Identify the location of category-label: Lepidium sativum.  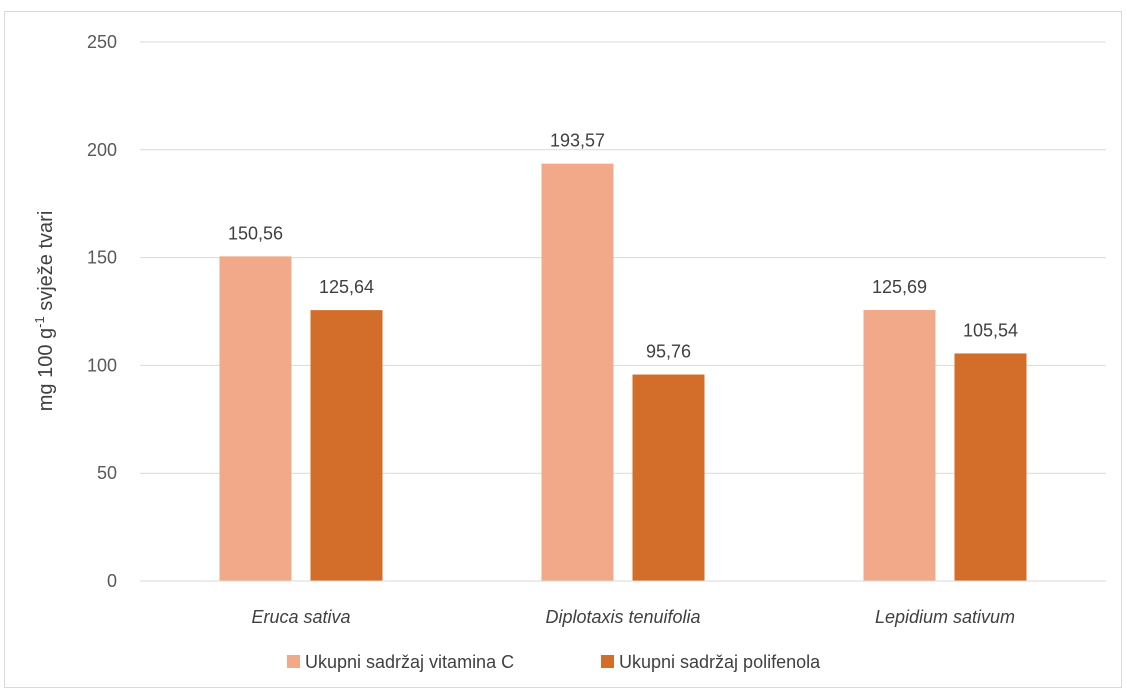
(945, 617).